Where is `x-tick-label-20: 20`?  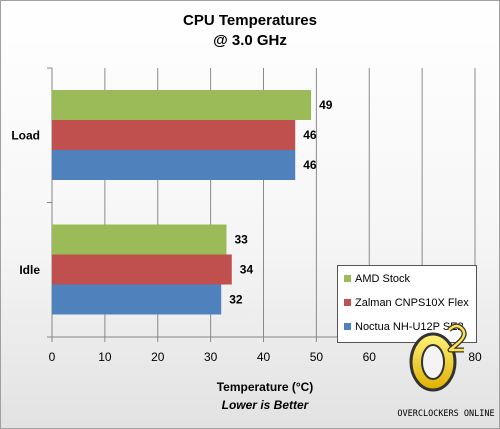 x-tick-label-20: 20 is located at coordinates (158, 357).